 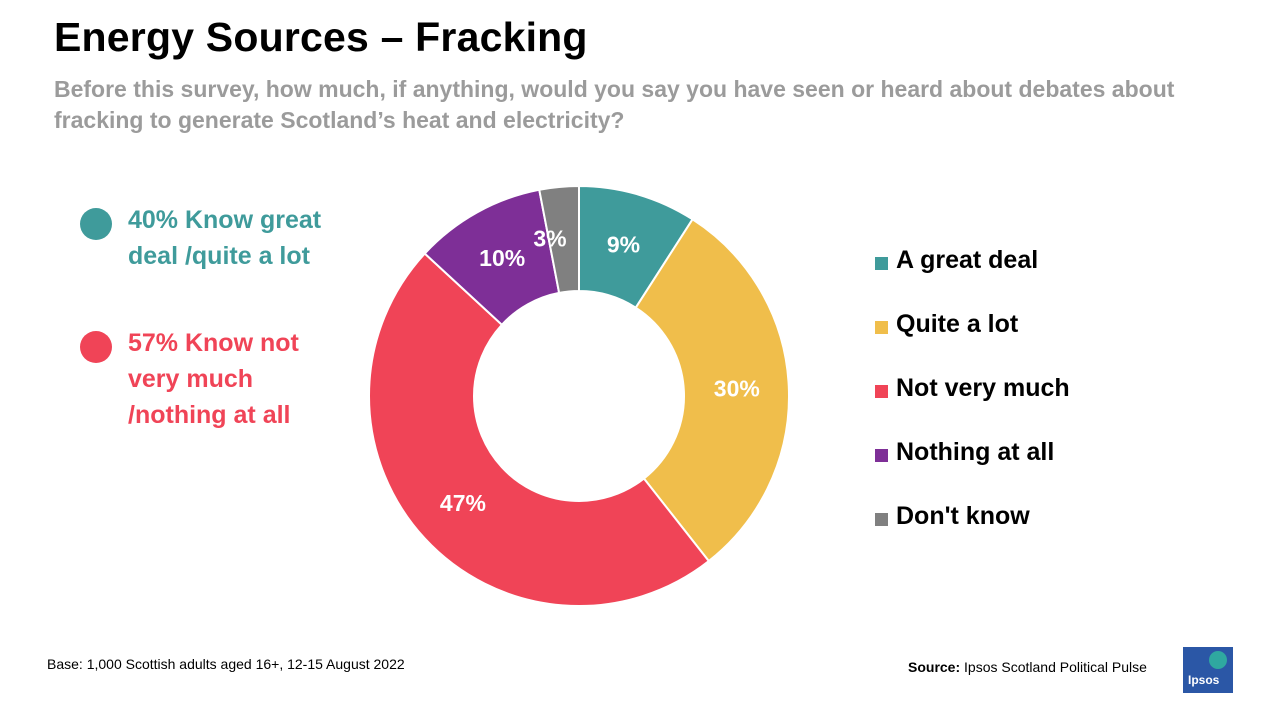 What do you see at coordinates (321, 37) in the screenshot?
I see `page-title: Energy Sources – Fracking` at bounding box center [321, 37].